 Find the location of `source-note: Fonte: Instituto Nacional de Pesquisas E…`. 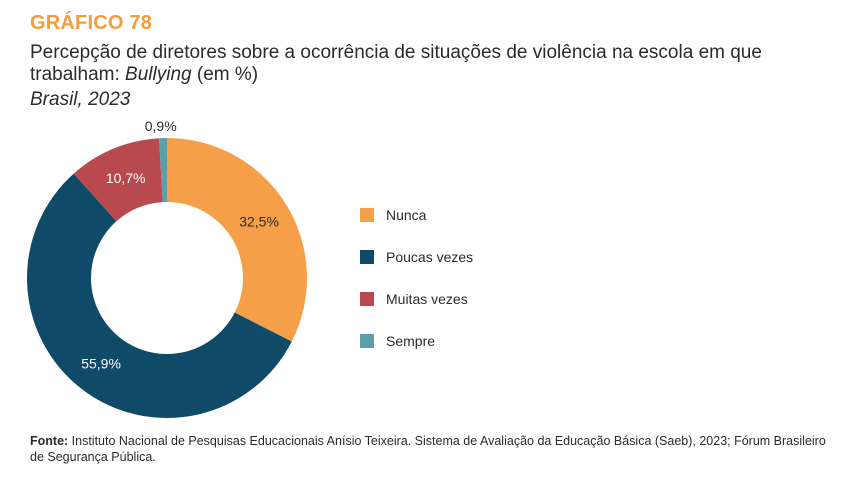

source-note: Fonte: Instituto Nacional de Pesquisas E… is located at coordinates (430, 449).